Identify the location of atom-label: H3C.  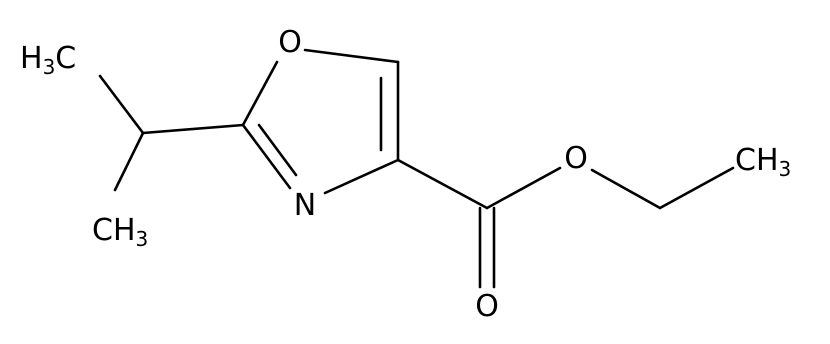
(48, 60).